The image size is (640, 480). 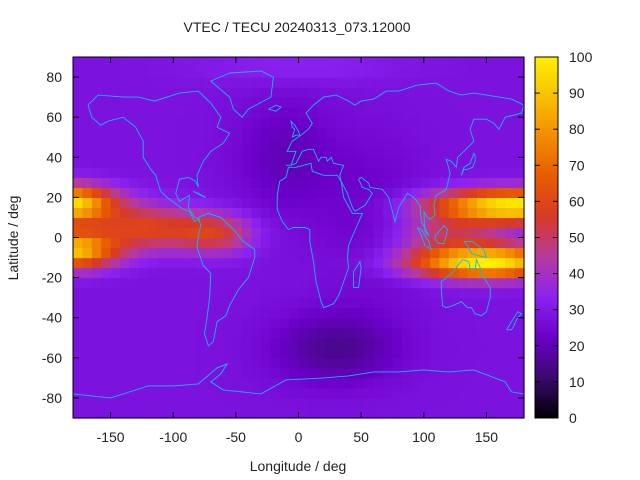 I want to click on y-tick-label: 40, so click(x=54, y=157).